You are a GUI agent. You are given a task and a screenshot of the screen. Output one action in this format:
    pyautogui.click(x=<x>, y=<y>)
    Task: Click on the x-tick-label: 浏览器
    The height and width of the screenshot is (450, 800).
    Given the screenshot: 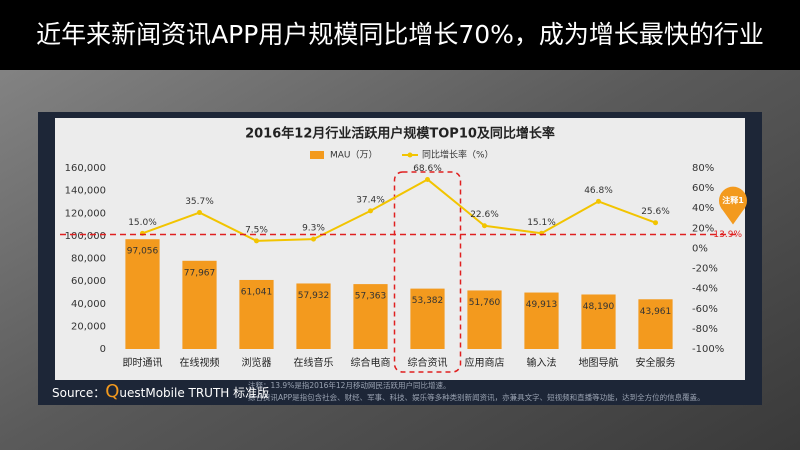 What is the action you would take?
    pyautogui.click(x=257, y=362)
    